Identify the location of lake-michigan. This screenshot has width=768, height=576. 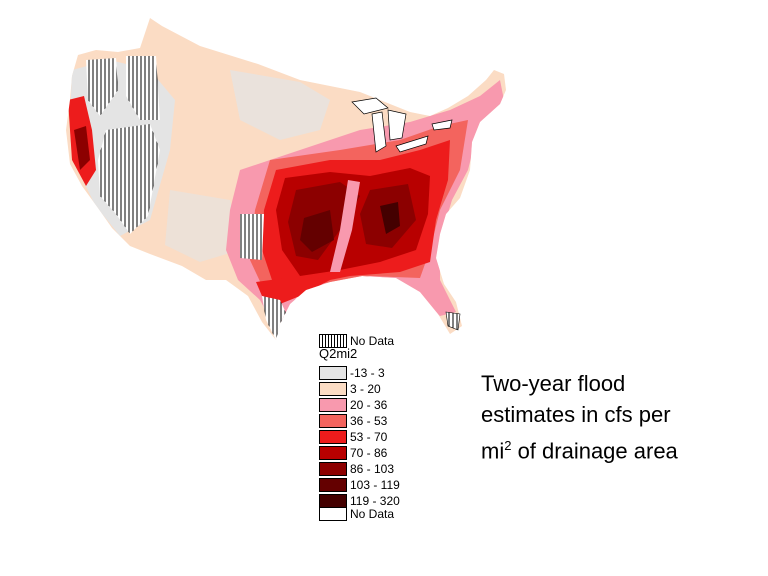
(379, 132).